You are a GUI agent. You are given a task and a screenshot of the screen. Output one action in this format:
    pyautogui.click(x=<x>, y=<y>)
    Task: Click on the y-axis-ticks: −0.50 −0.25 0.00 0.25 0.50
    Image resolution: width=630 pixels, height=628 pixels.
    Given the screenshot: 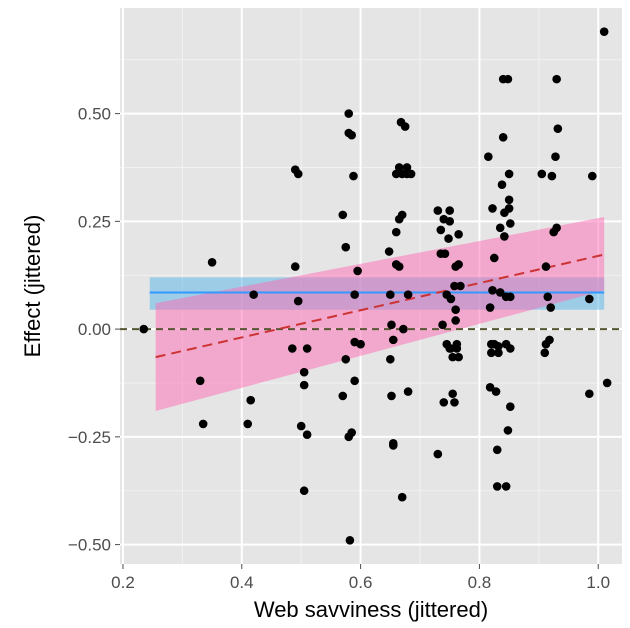 What is the action you would take?
    pyautogui.click(x=94, y=330)
    